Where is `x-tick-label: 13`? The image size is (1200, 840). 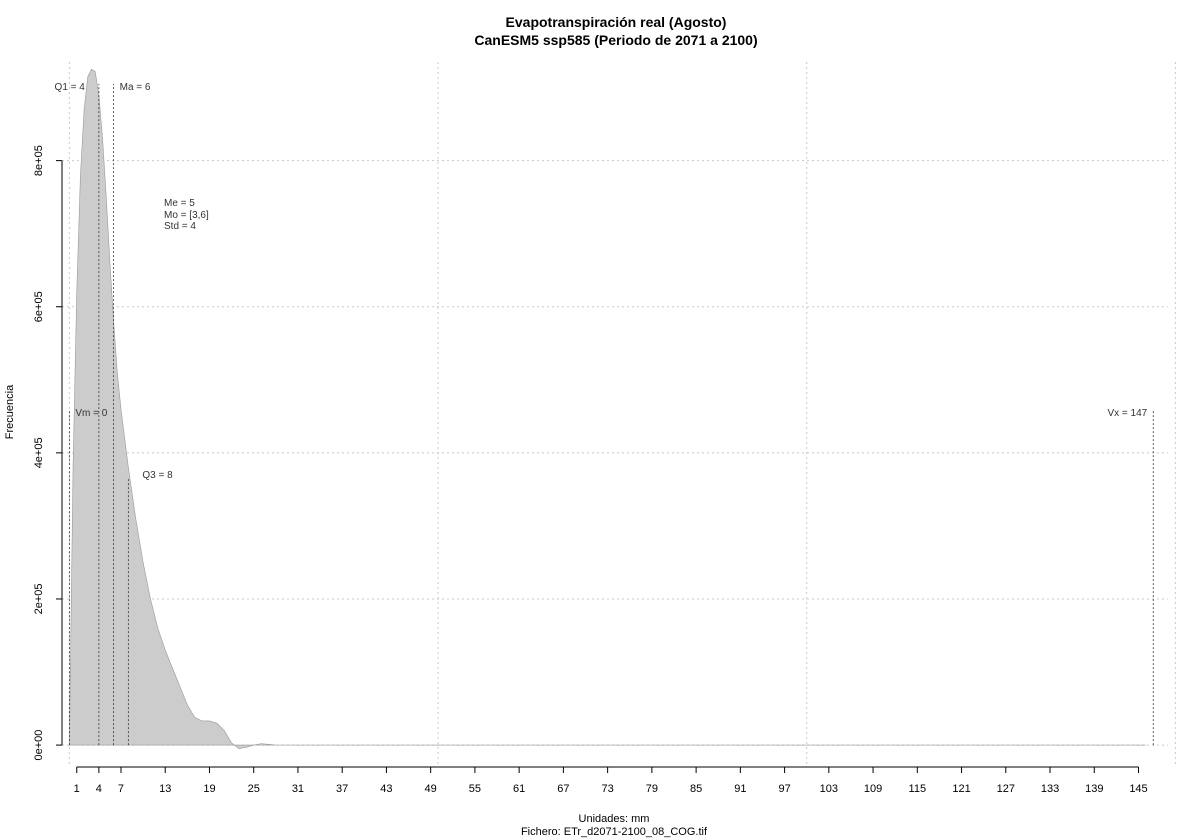 x-tick-label: 13 is located at coordinates (165, 789).